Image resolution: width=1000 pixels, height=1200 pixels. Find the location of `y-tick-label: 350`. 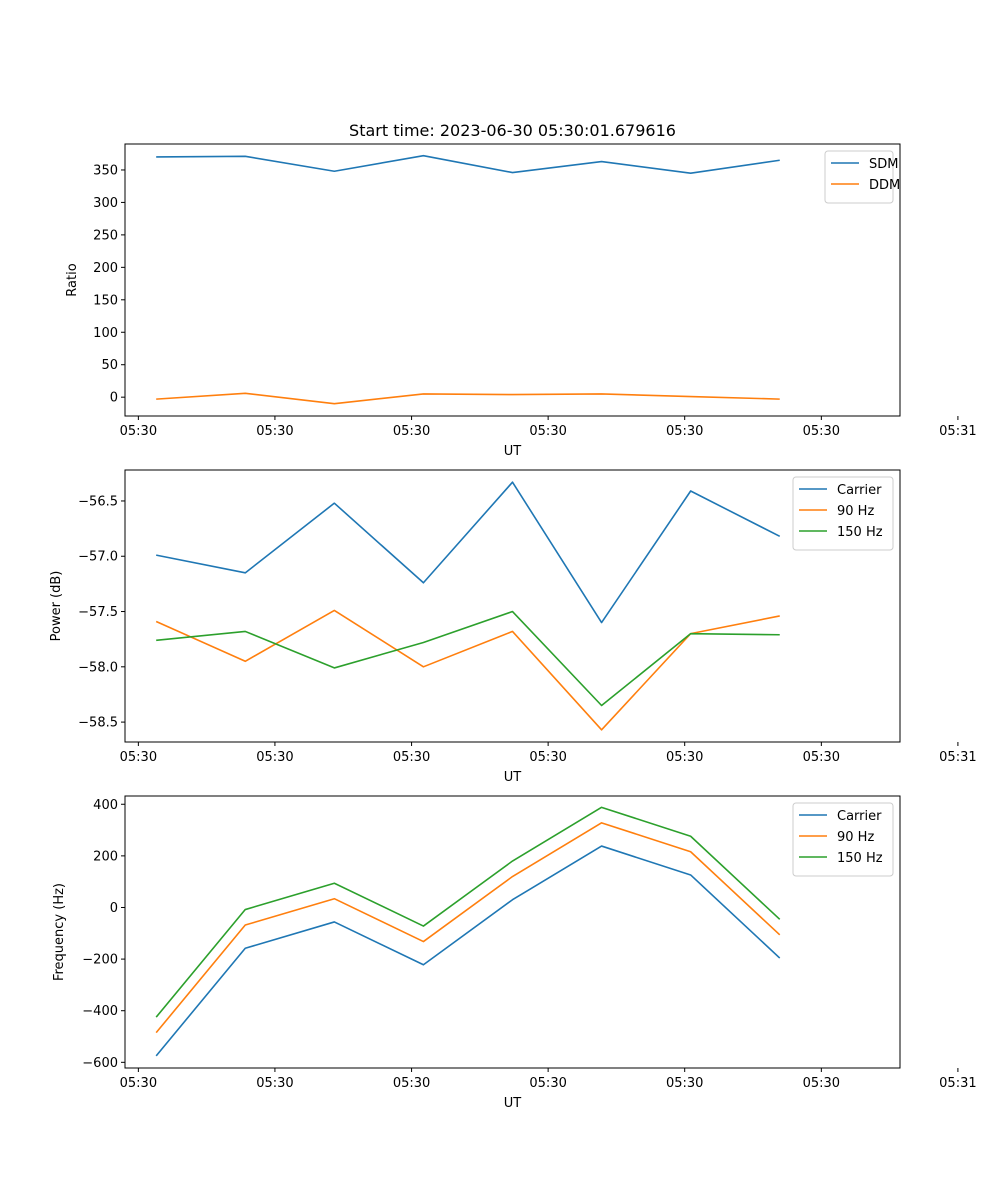

y-tick-label: 350 is located at coordinates (105, 170).